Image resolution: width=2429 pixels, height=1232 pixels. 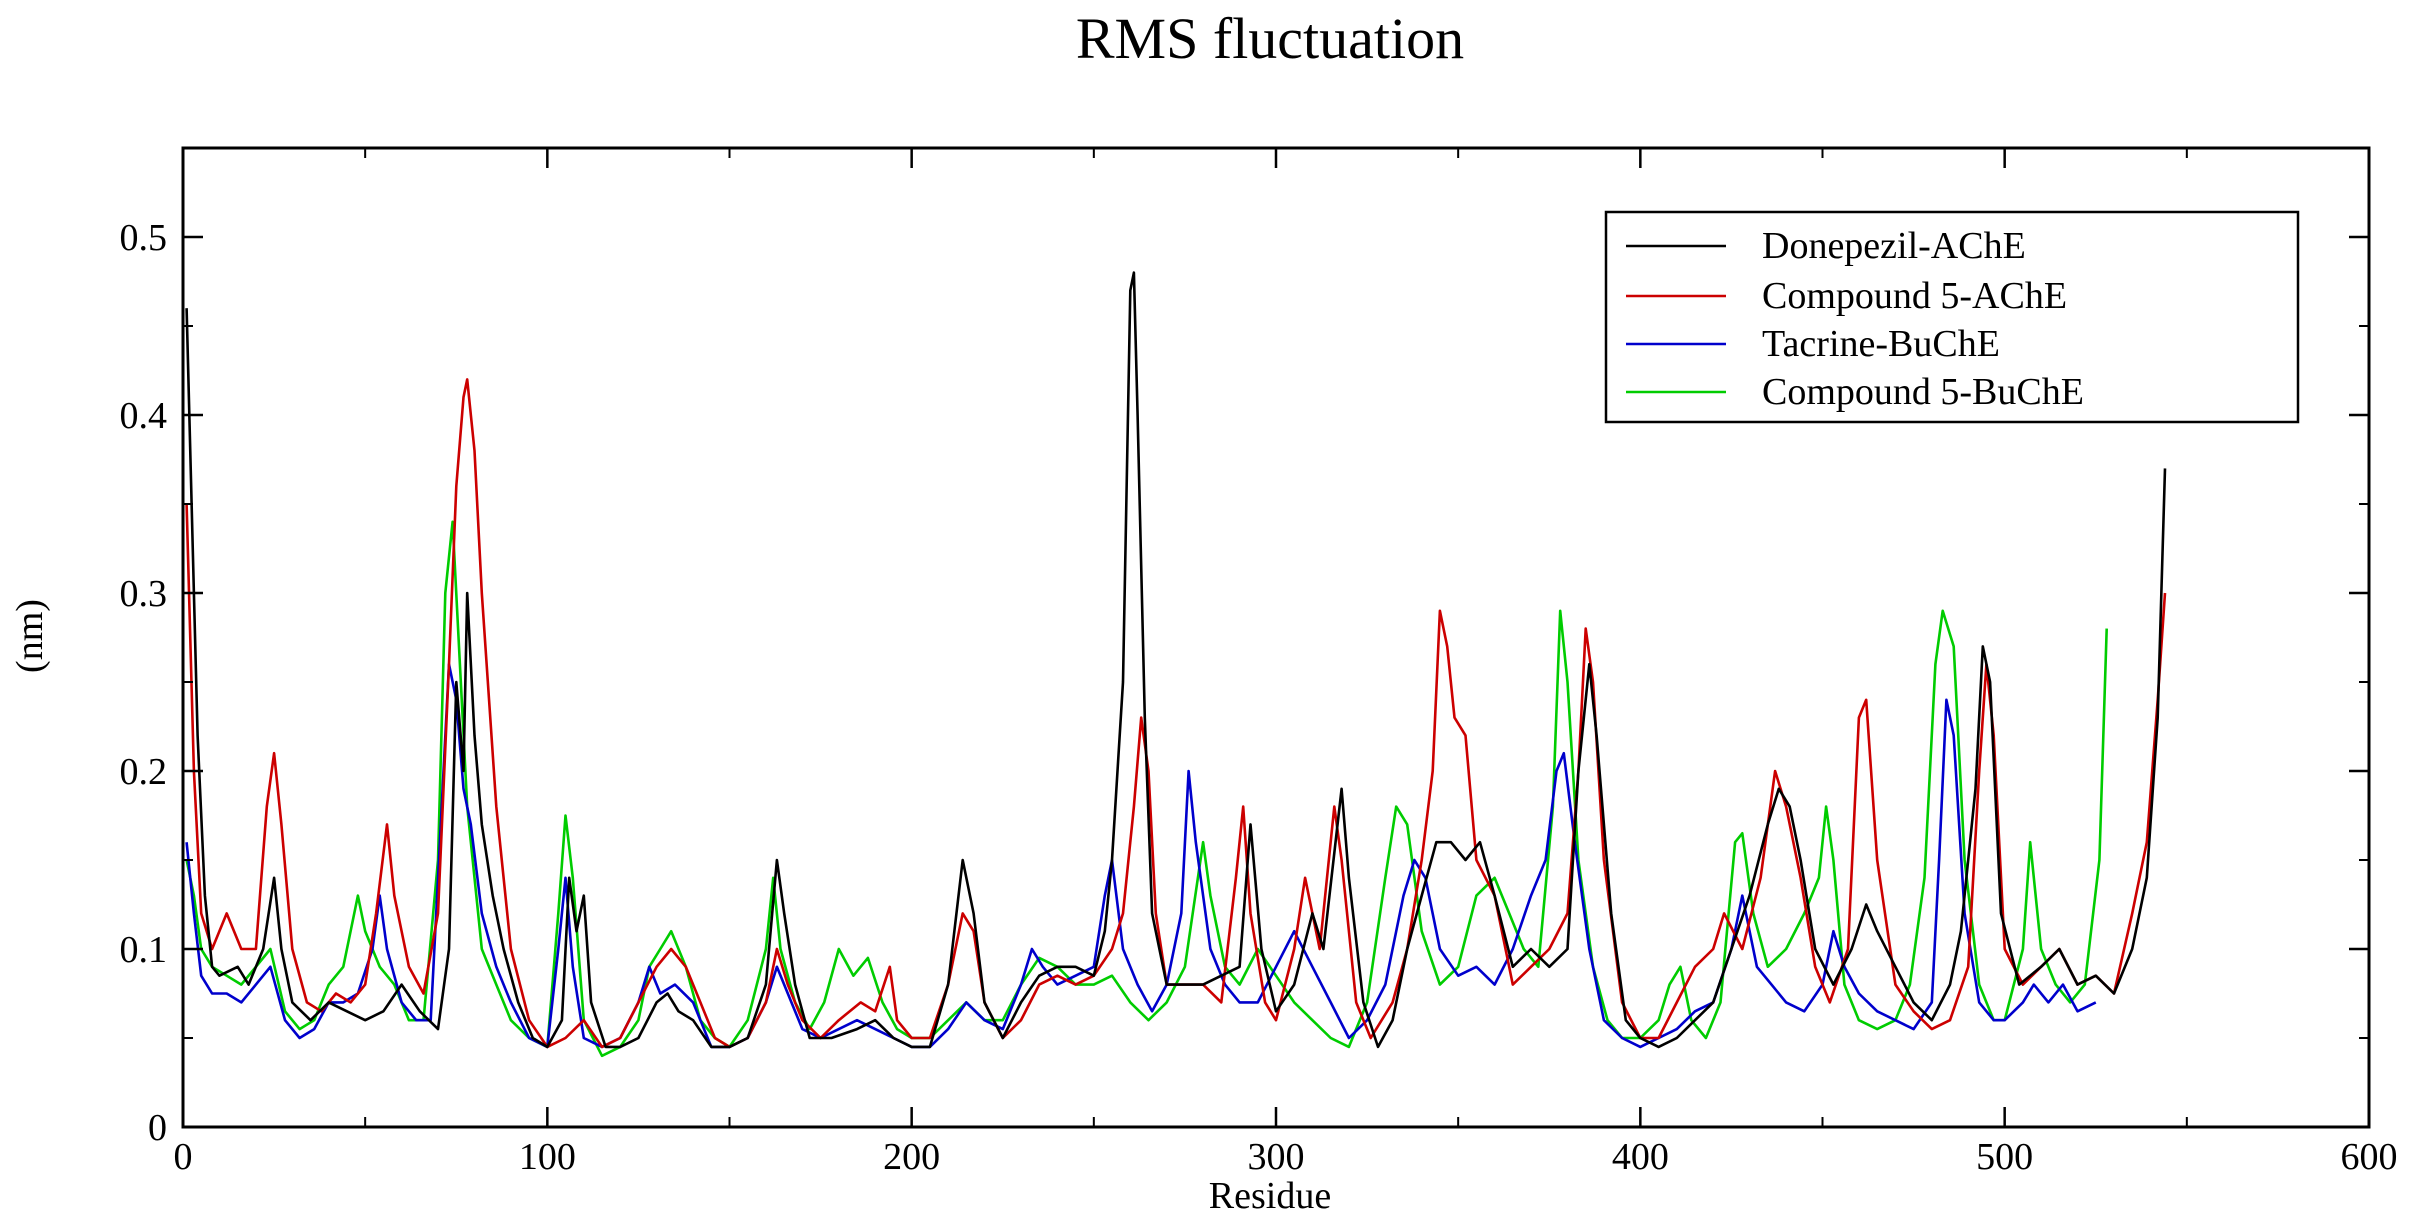 What do you see at coordinates (1640, 1157) in the screenshot?
I see `x-tick-label: 400` at bounding box center [1640, 1157].